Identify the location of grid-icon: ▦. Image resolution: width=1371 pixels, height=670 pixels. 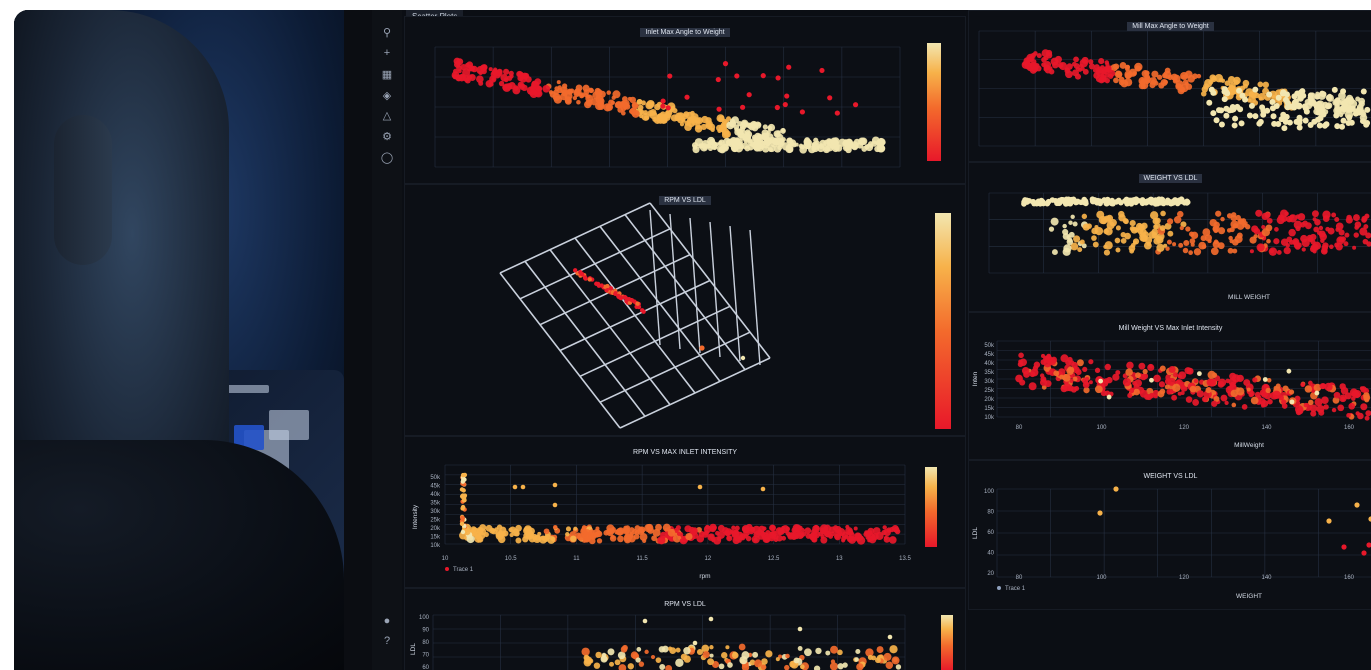
(387, 75).